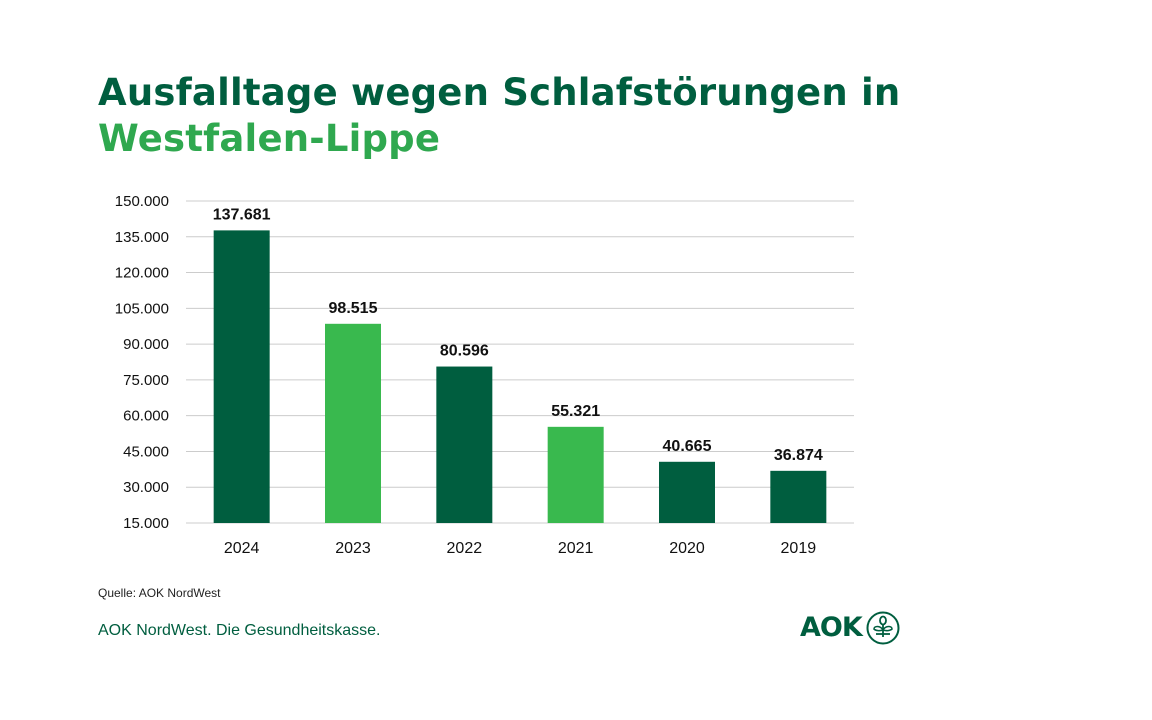  What do you see at coordinates (159, 593) in the screenshot?
I see `source-note: Quelle: AOK NordWest` at bounding box center [159, 593].